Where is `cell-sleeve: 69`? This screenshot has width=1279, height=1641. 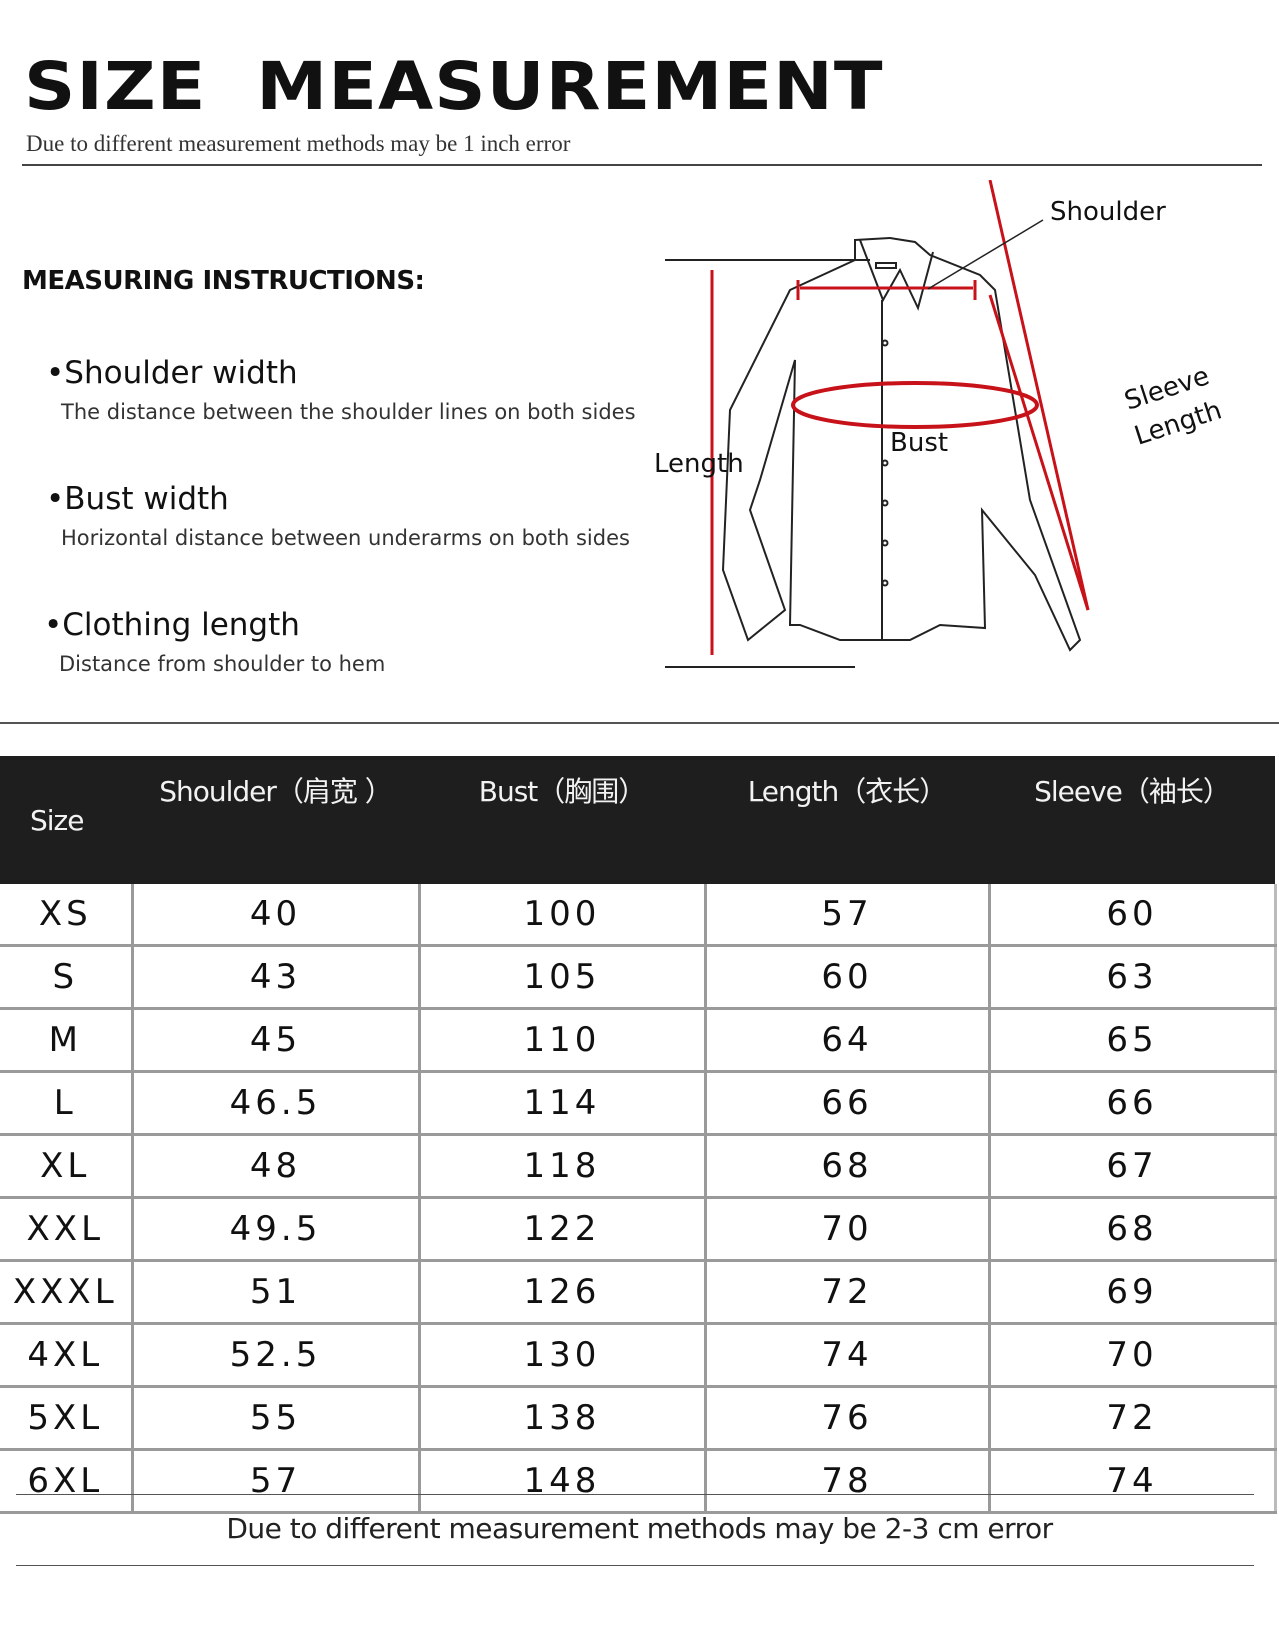 cell-sleeve: 69 is located at coordinates (1132, 1292).